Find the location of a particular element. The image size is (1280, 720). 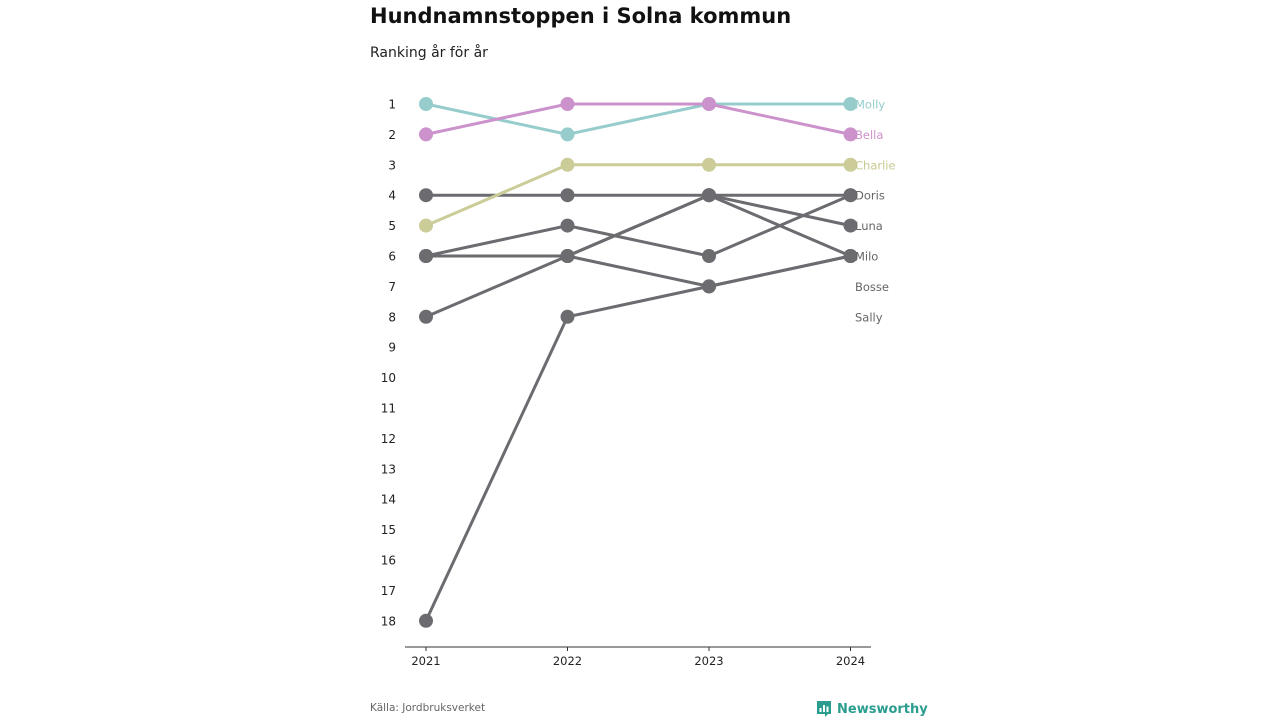

y-tick-label: 14 is located at coordinates (388, 500).